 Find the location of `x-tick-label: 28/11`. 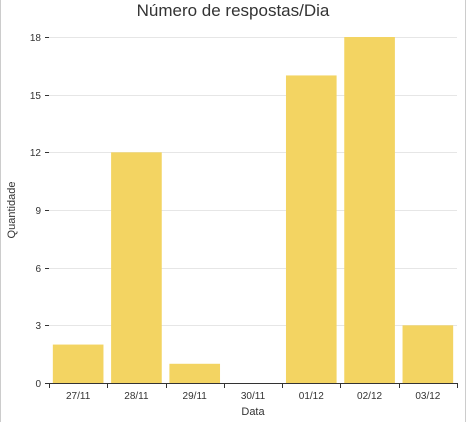

x-tick-label: 28/11 is located at coordinates (136, 396).